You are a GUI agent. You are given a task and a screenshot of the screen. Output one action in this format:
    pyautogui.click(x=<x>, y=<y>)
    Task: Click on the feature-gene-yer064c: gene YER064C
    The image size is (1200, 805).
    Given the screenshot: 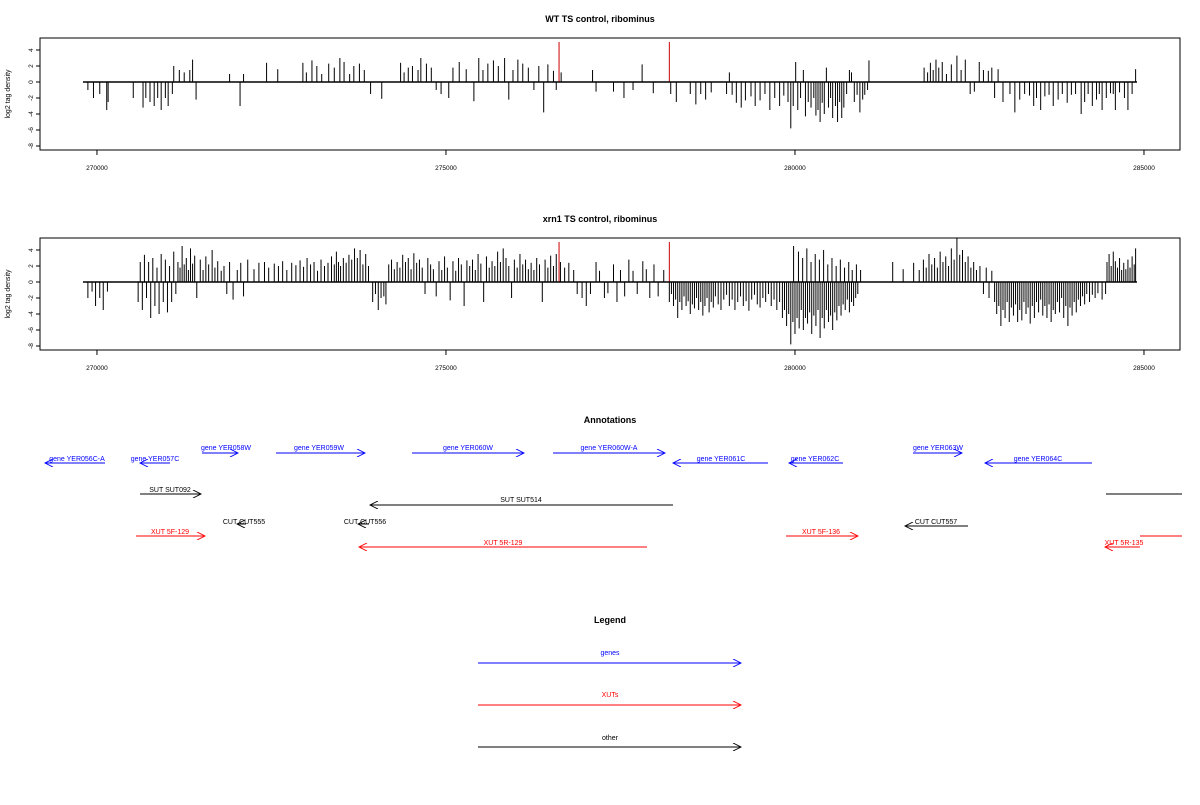 What is the action you would take?
    pyautogui.click(x=1038, y=459)
    